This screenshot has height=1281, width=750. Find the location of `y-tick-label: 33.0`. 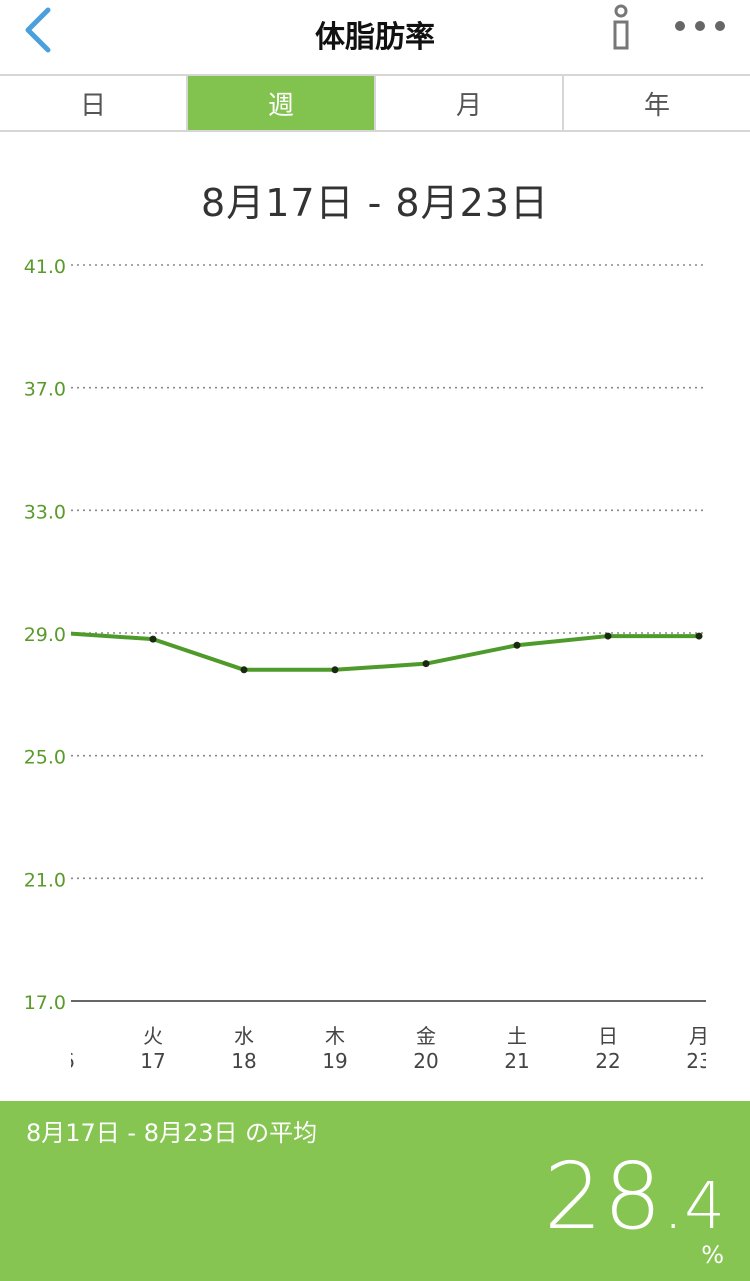

y-tick-label: 33.0 is located at coordinates (45, 512).